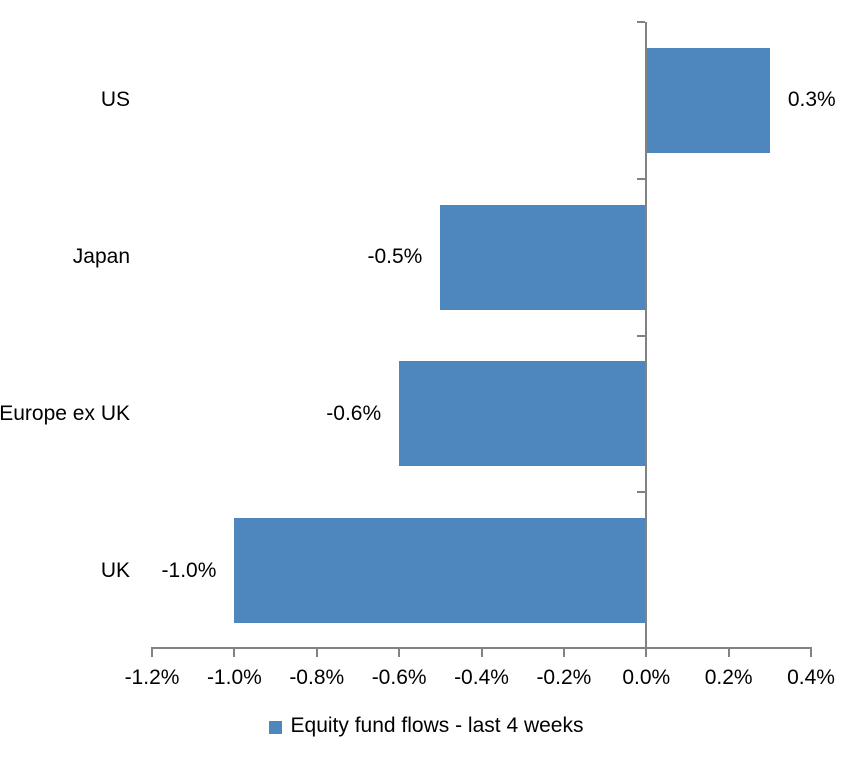 The image size is (852, 757). I want to click on value-axis-tick-label: -0.6%, so click(399, 677).